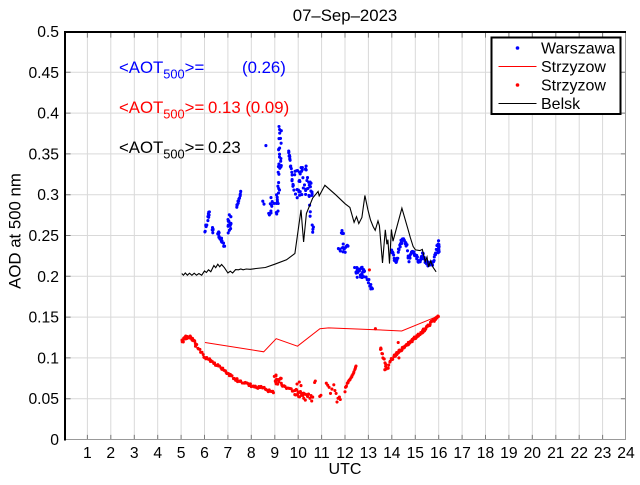  I want to click on svg-text: 0.35, so click(43, 154).